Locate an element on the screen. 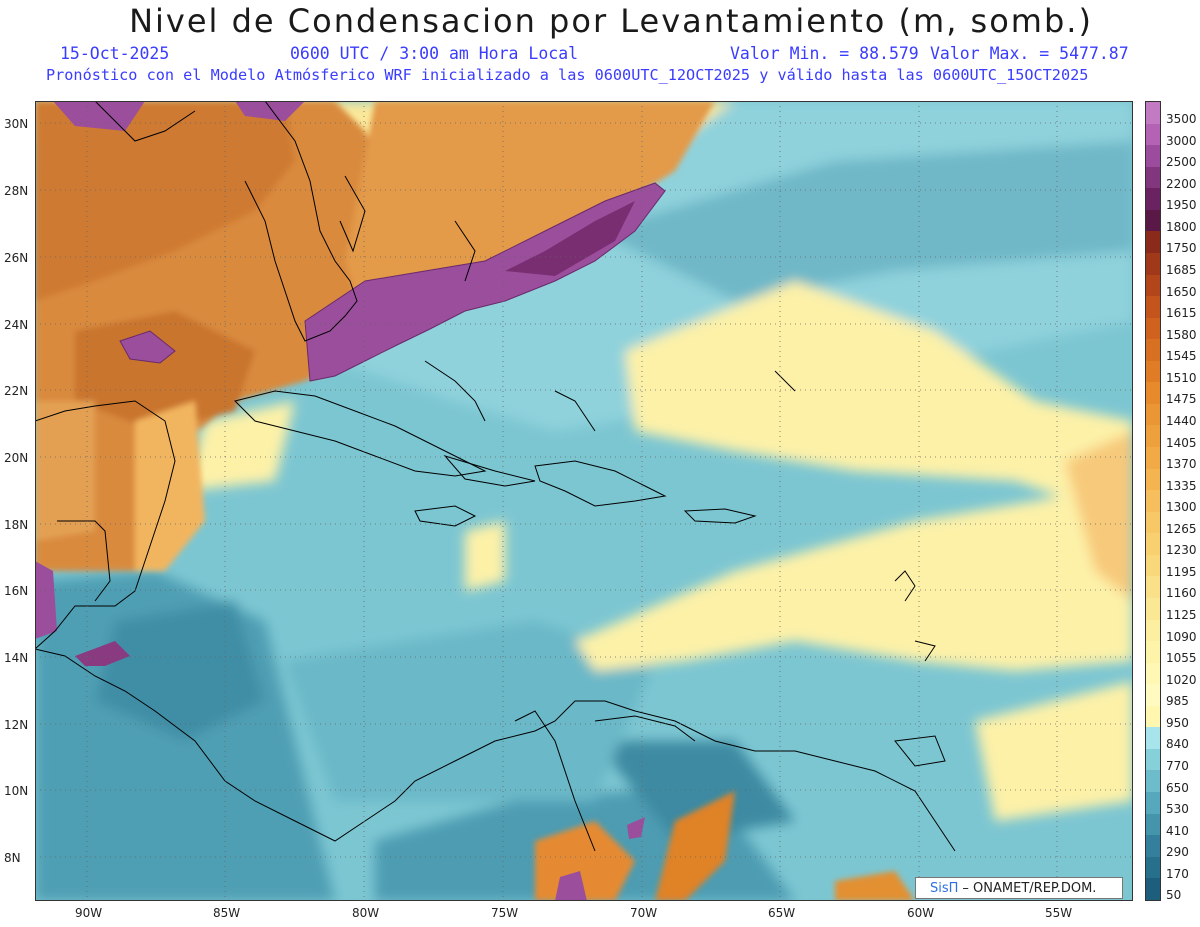 This screenshot has height=927, width=1200. colorbar-label: 3000 is located at coordinates (1181, 140).